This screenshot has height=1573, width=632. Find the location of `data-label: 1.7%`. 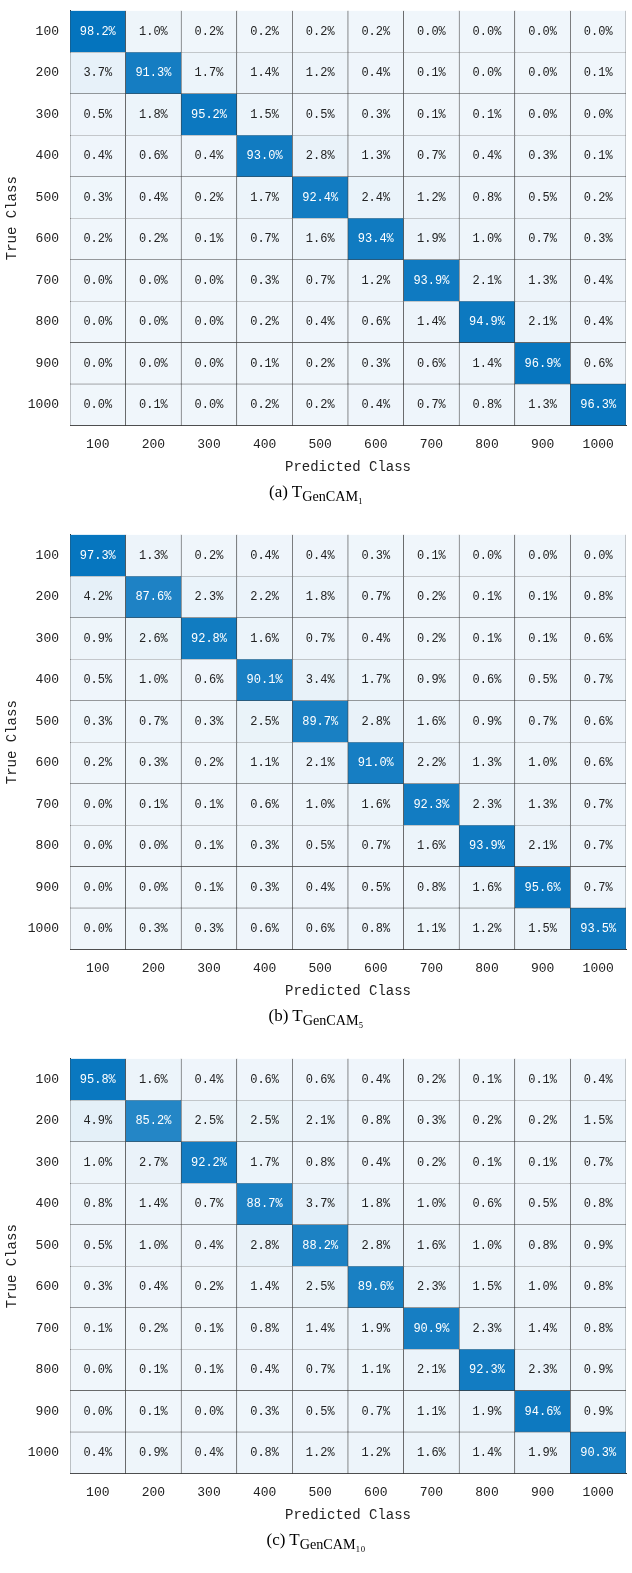

data-label: 1.7% is located at coordinates (265, 197).